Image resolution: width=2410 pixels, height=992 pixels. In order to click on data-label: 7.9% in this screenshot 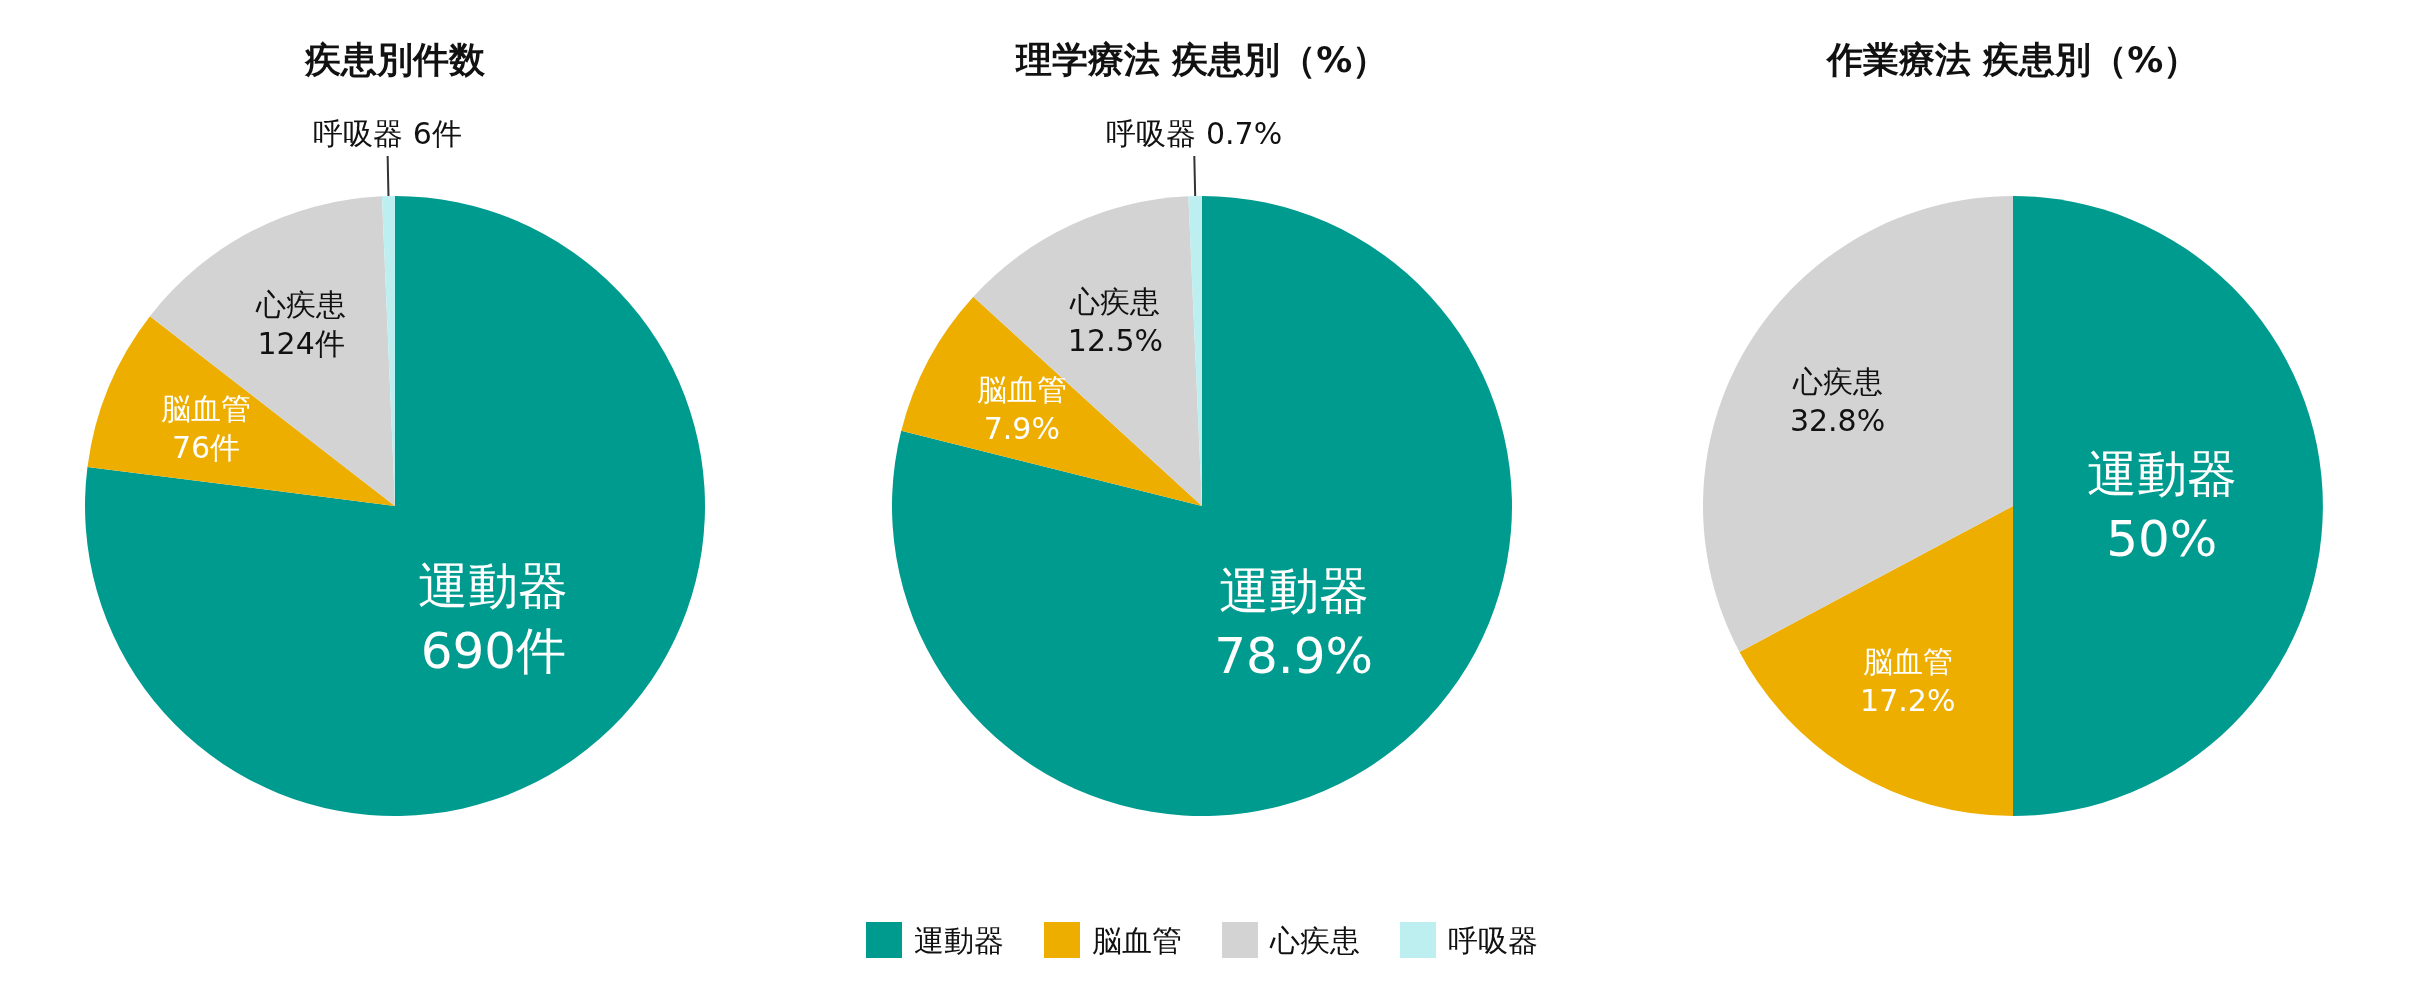, I will do `click(1021, 429)`.